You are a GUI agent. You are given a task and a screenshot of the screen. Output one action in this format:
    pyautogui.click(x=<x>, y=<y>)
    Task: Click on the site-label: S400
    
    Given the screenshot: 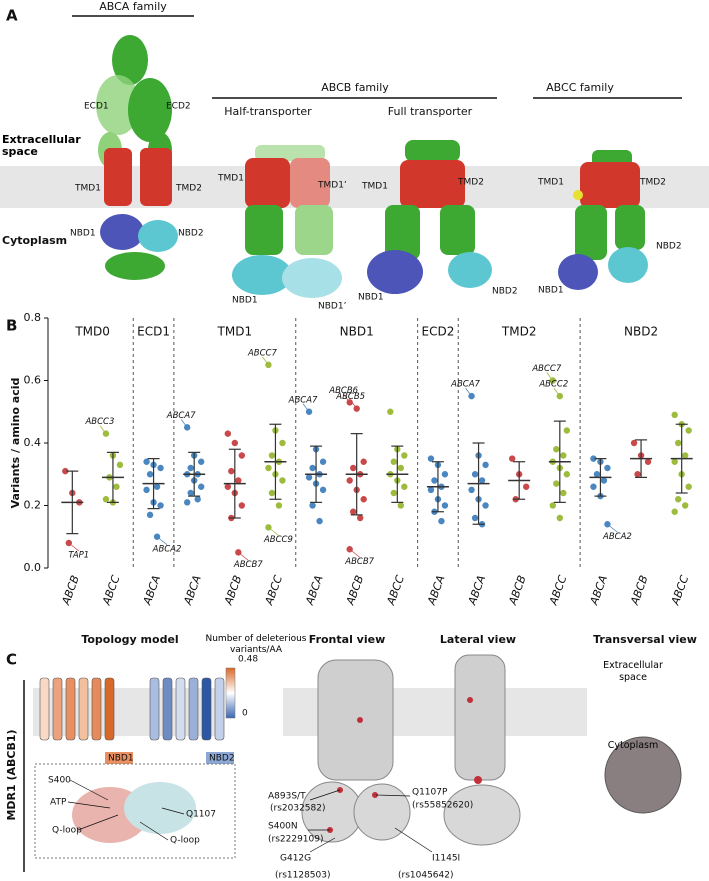 What is the action you would take?
    pyautogui.click(x=59, y=781)
    